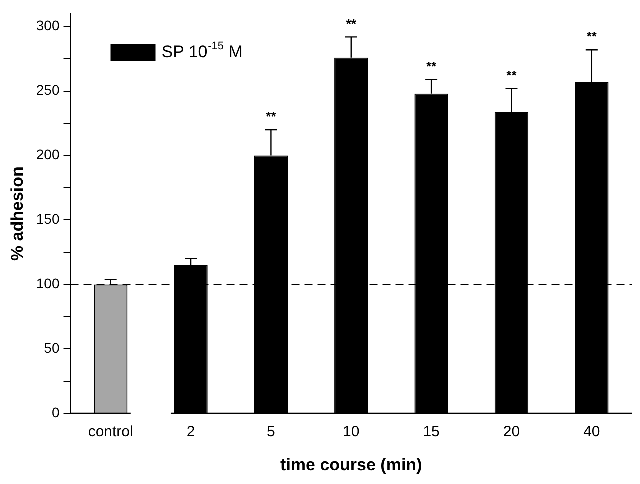  I want to click on x-tick-label: control, so click(111, 432).